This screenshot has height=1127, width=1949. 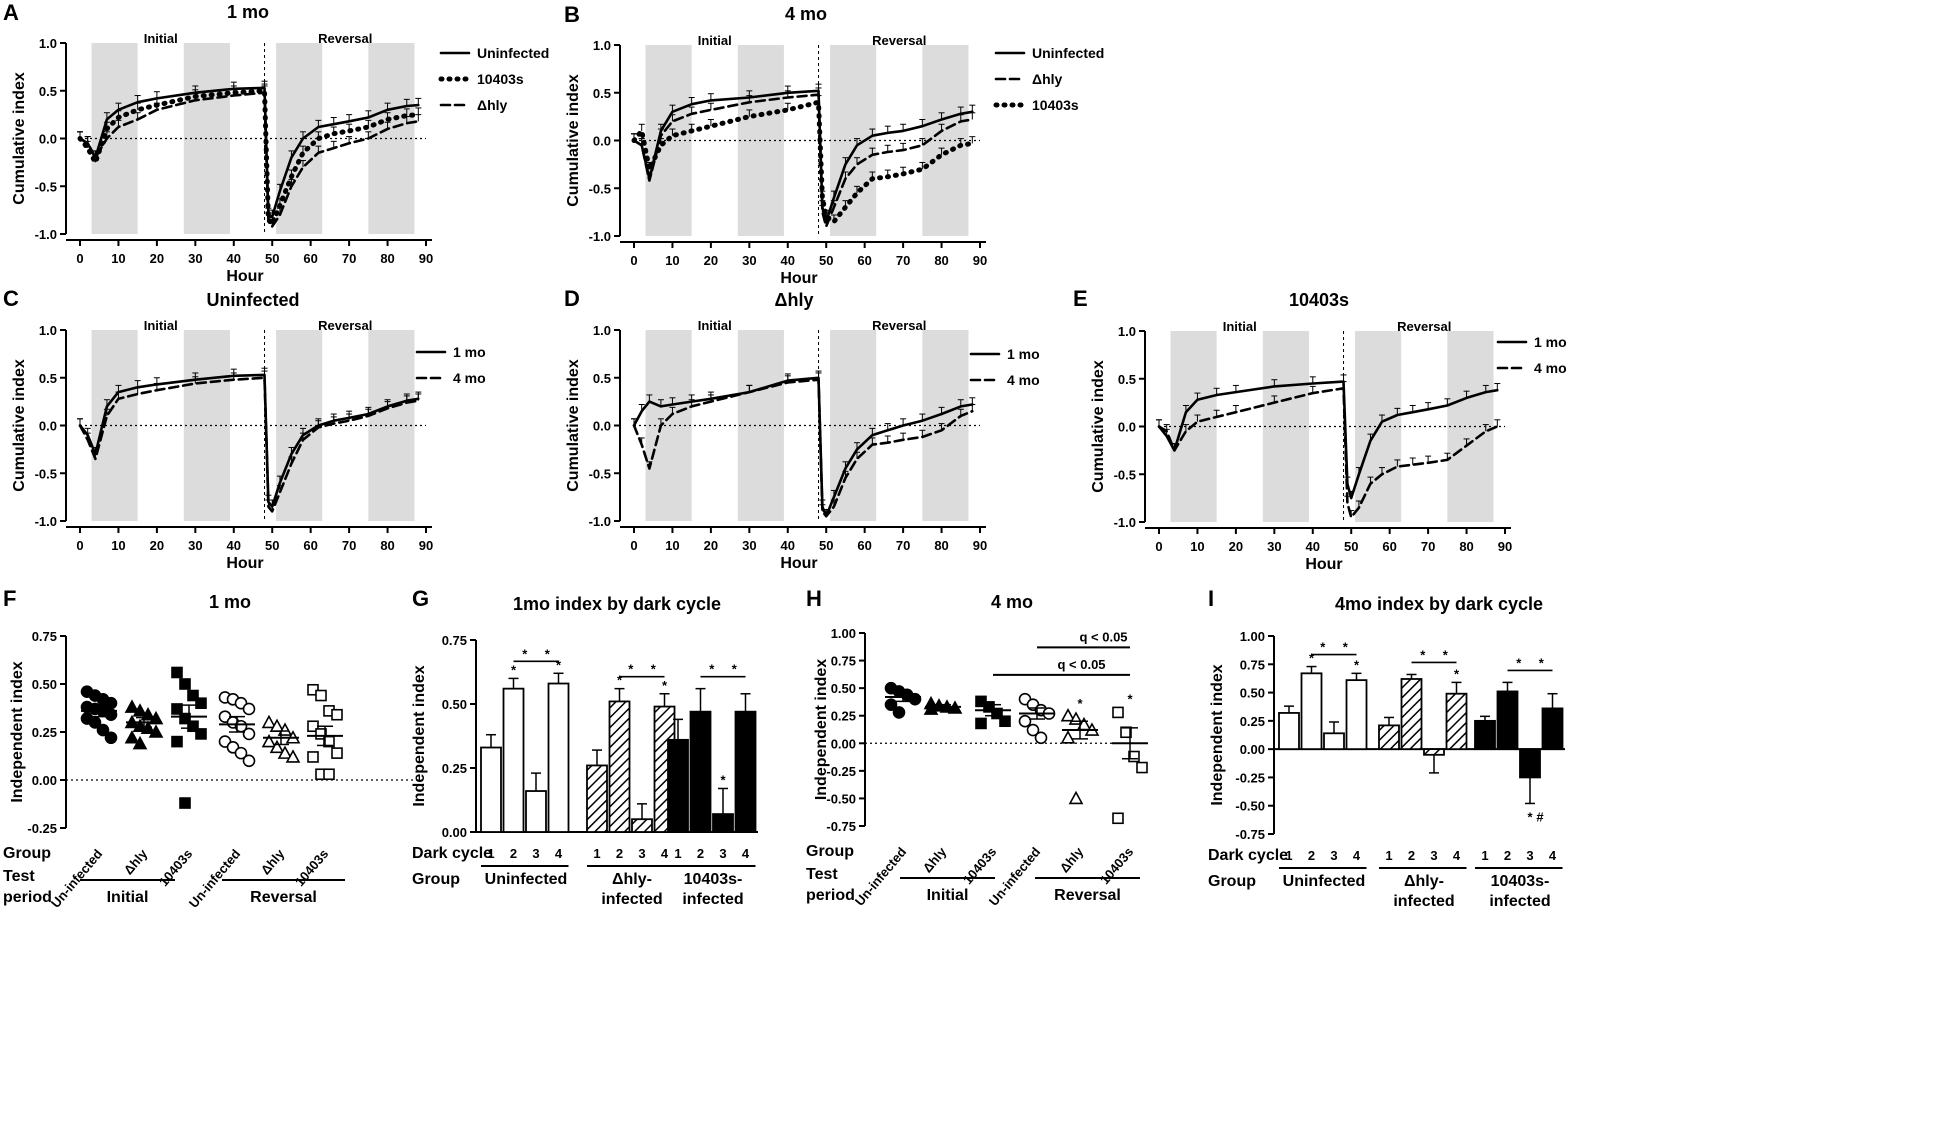 What do you see at coordinates (822, 874) in the screenshot?
I see `row-label-test: Test` at bounding box center [822, 874].